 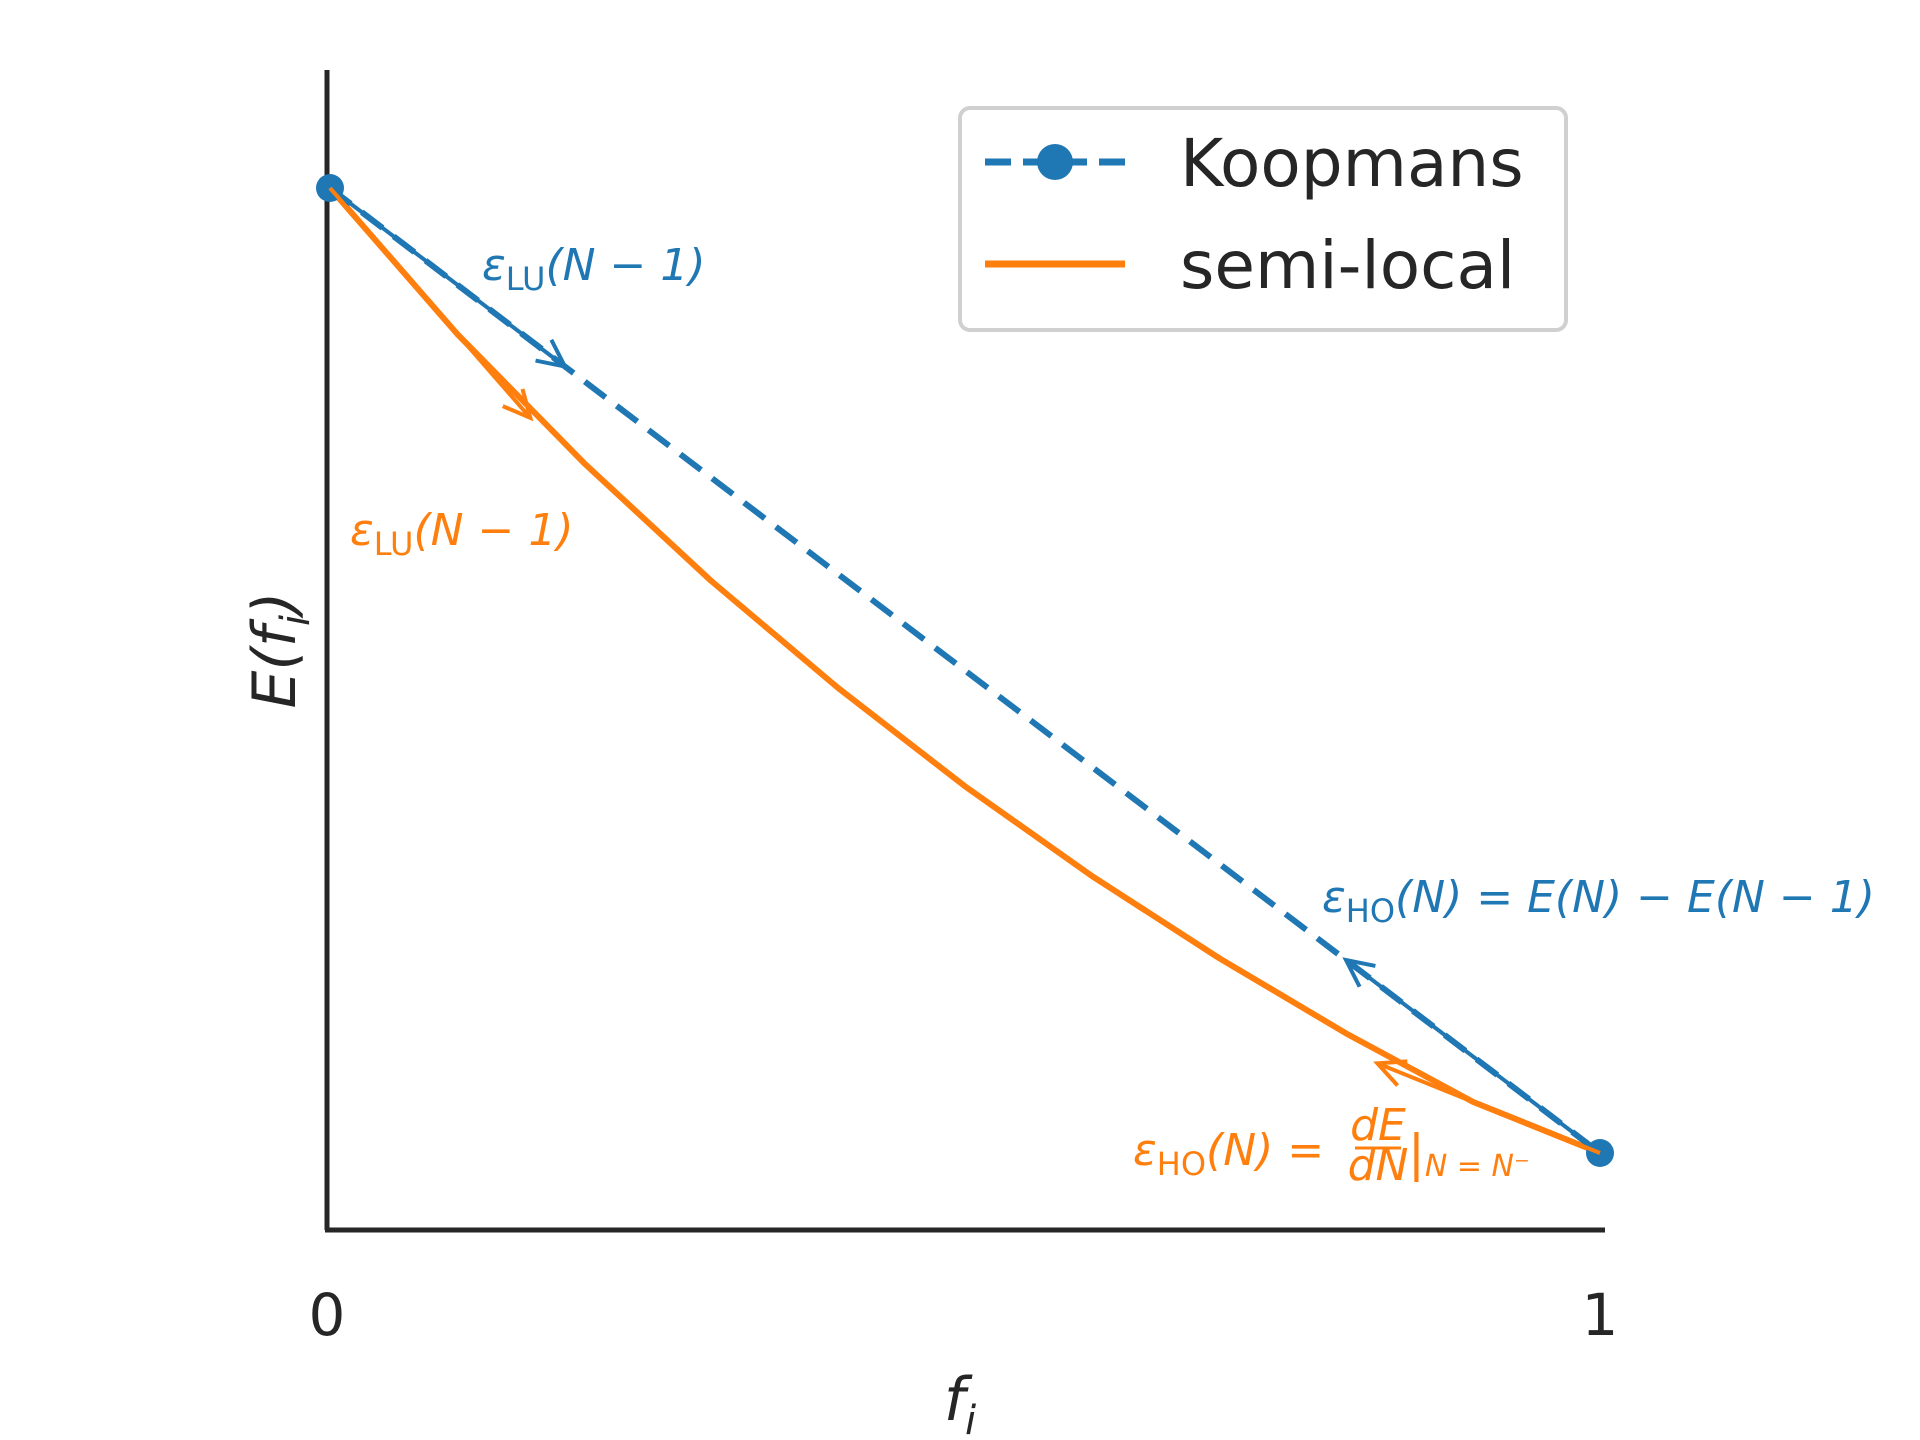 What do you see at coordinates (1352, 163) in the screenshot?
I see `legend-label-koopmans: Koopmans` at bounding box center [1352, 163].